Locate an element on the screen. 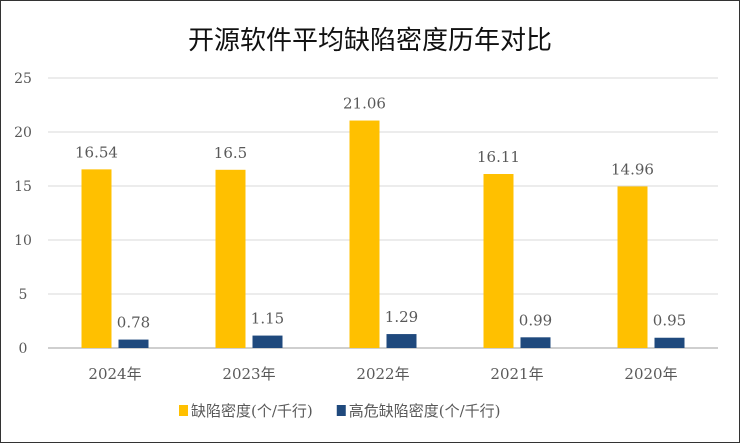 Image resolution: width=740 pixels, height=447 pixels. data-label: 16.5 is located at coordinates (230, 153).